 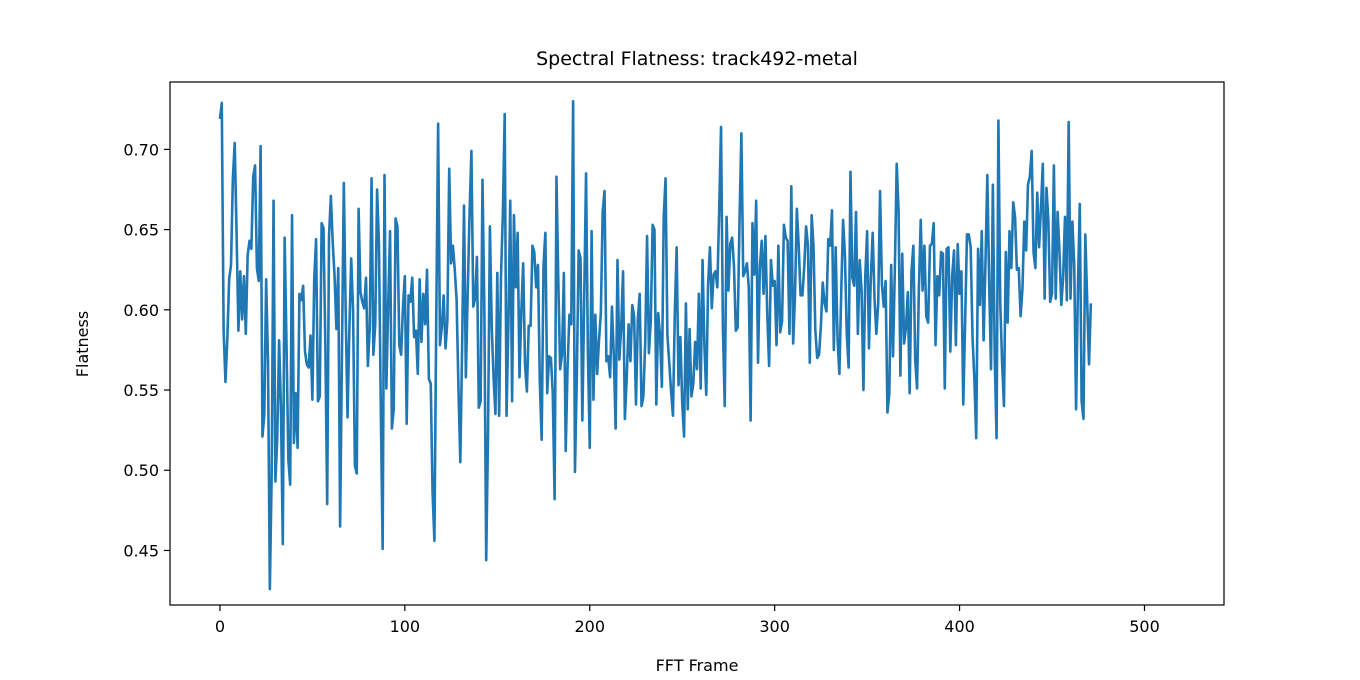 I want to click on y-axis-label: Flatness, so click(x=82, y=344).